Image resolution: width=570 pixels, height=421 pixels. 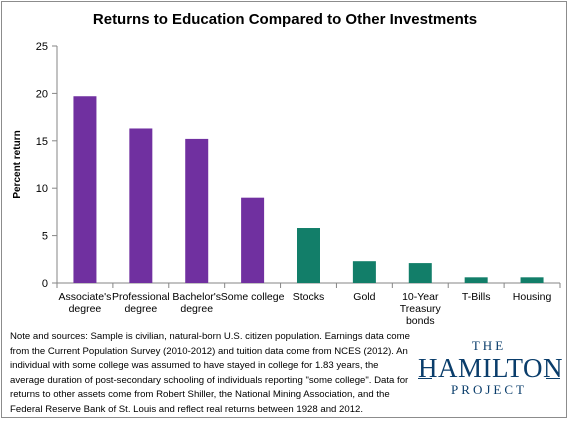 I want to click on x-tick-label: T-Bills, so click(x=476, y=297).